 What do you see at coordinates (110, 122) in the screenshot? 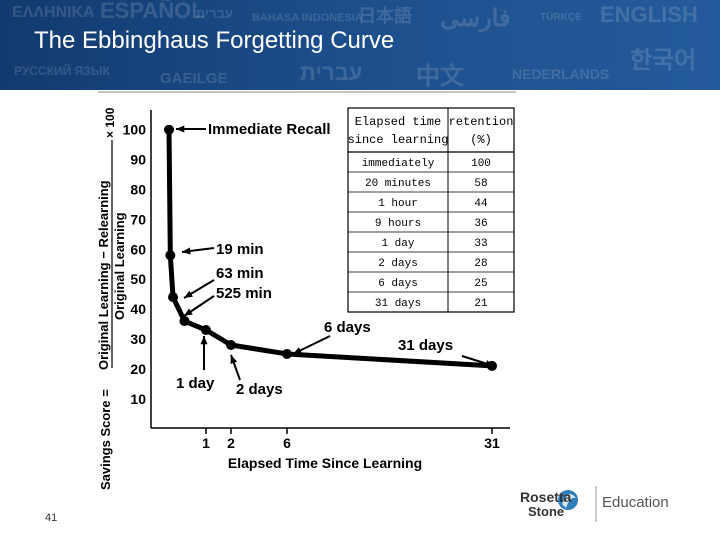
I see `y-axis-label-suffix: × 100` at bounding box center [110, 122].